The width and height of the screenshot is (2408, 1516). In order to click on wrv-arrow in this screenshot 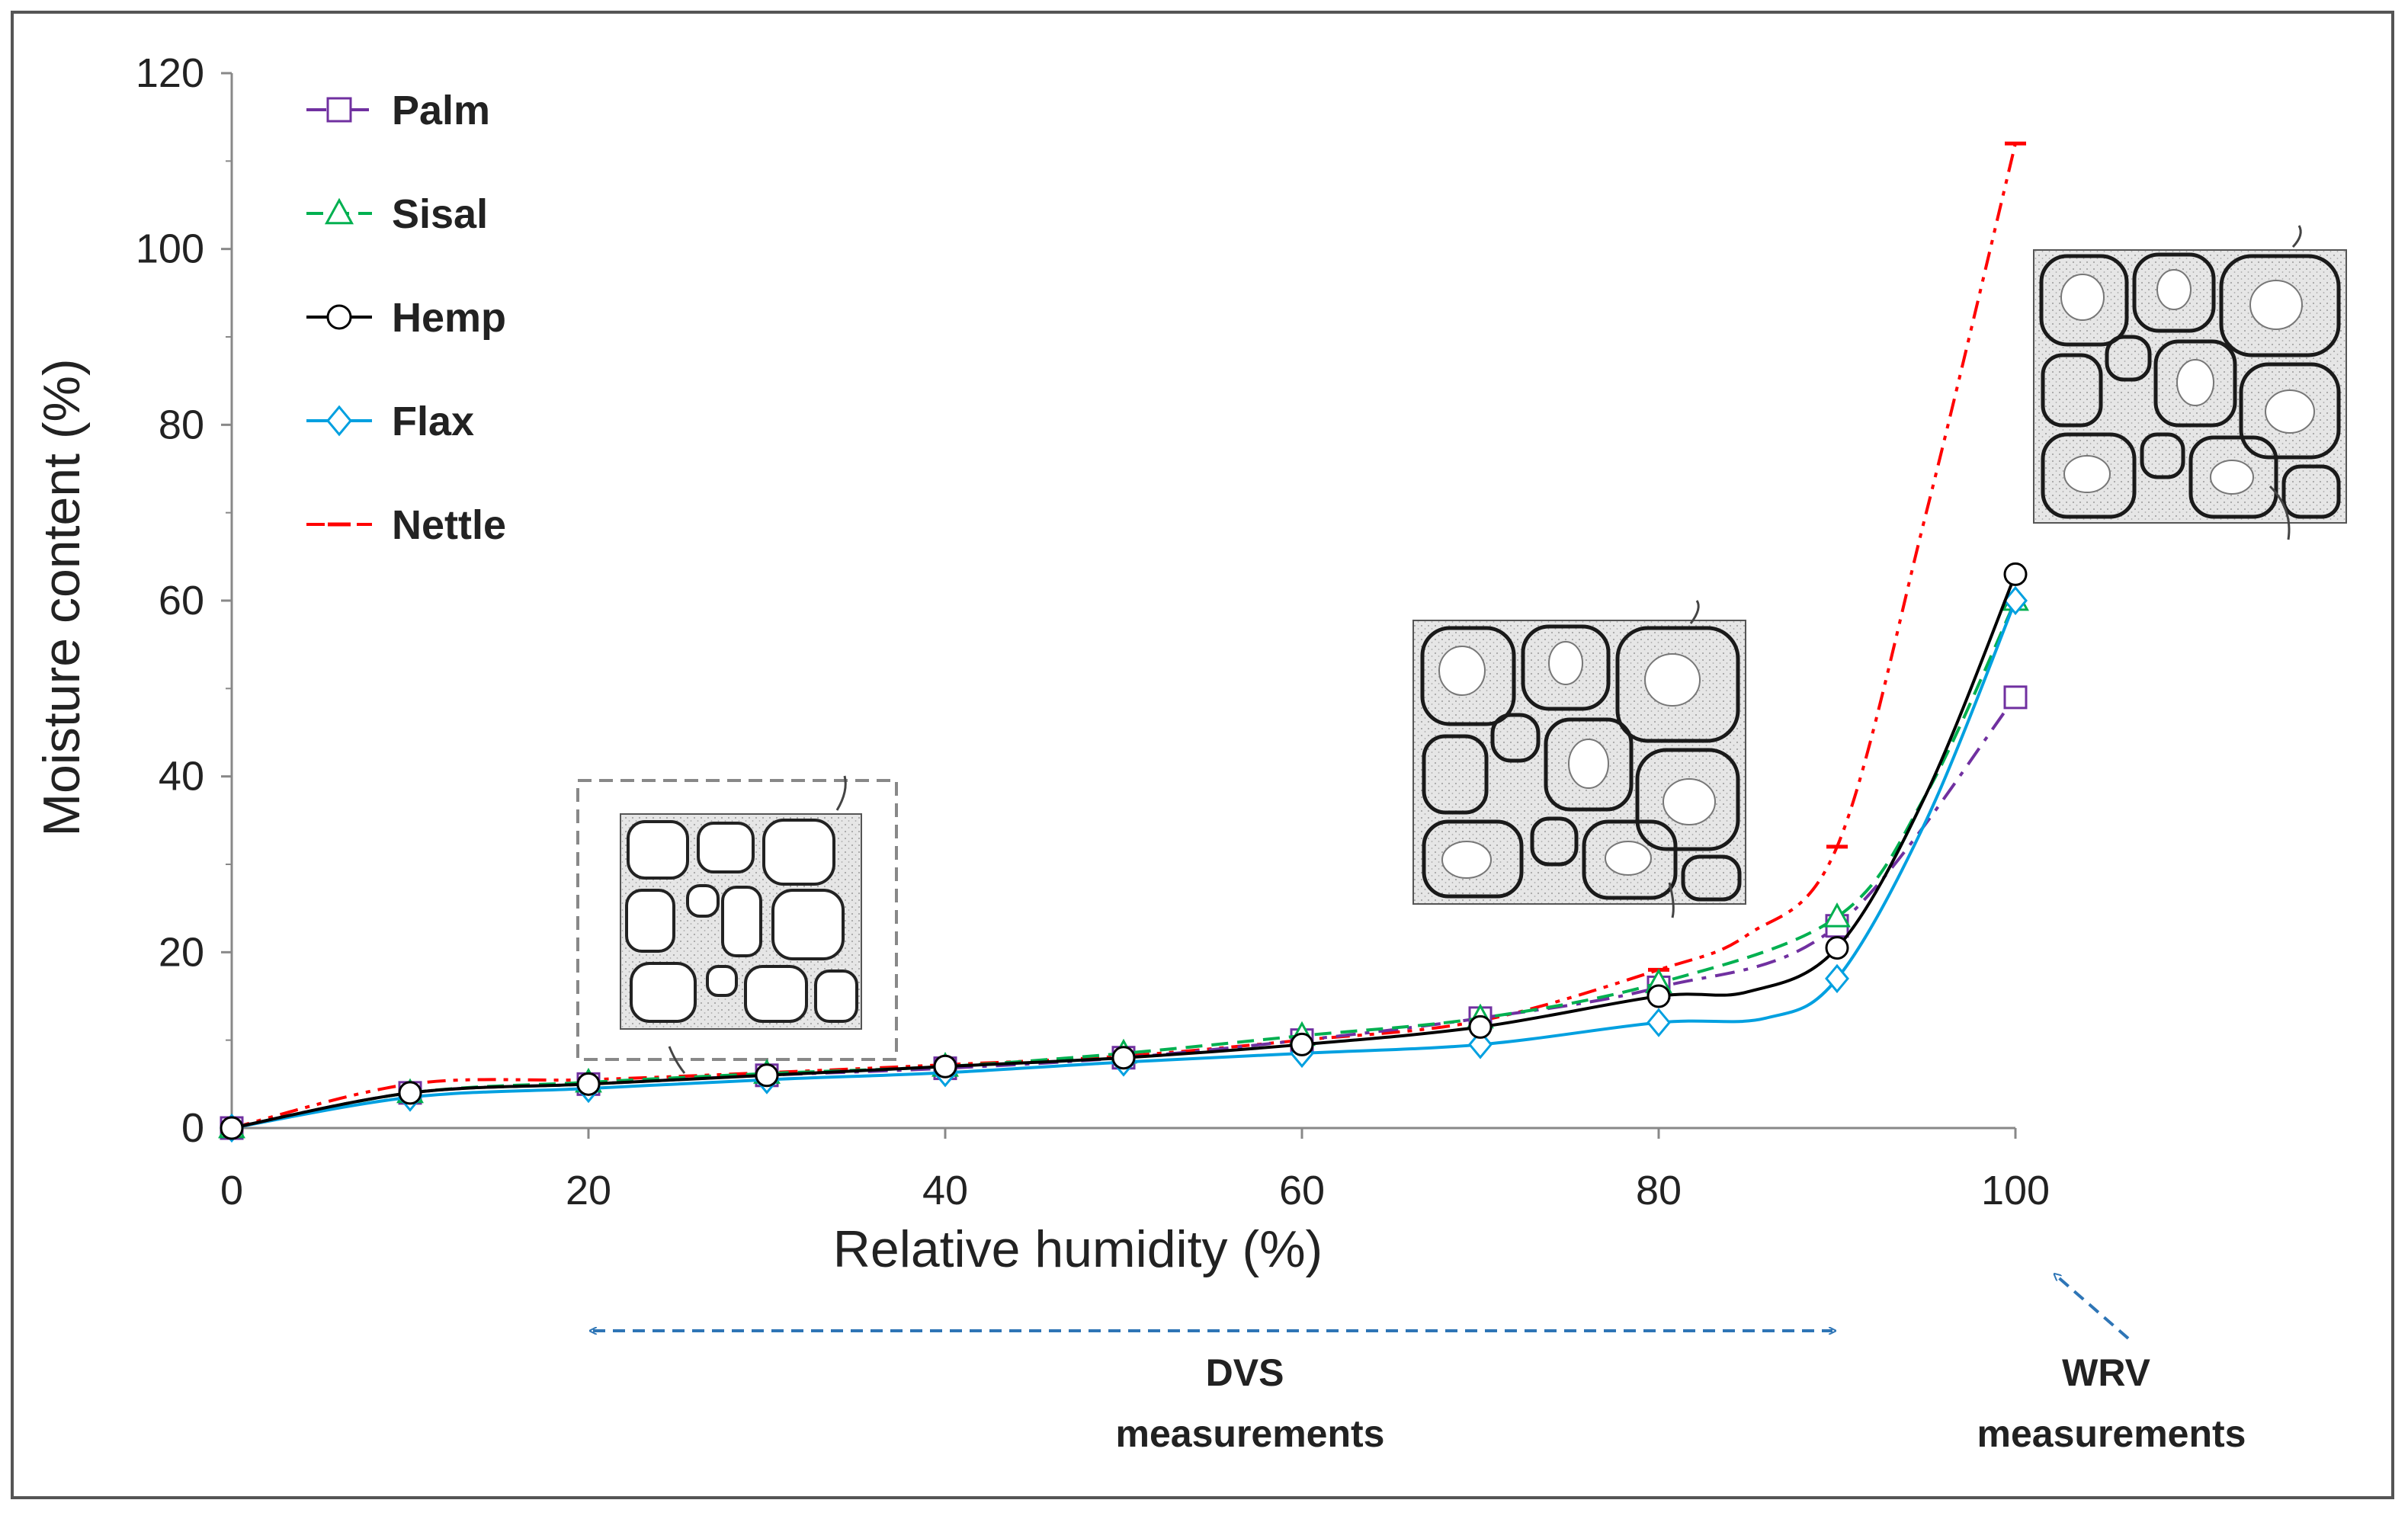, I will do `click(2093, 1308)`.